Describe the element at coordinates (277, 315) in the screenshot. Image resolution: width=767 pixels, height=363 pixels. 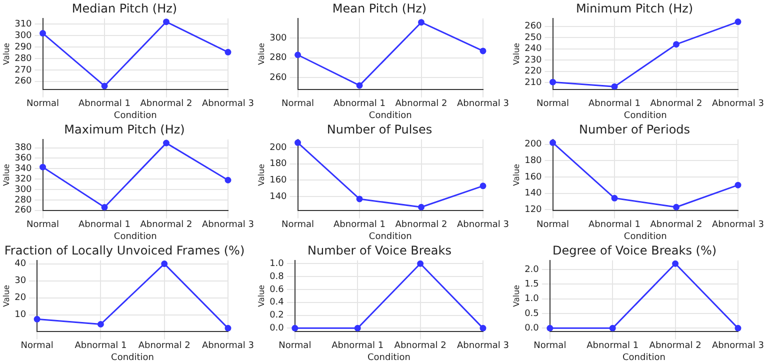
I see `y-tick-label: 0.2` at that location.